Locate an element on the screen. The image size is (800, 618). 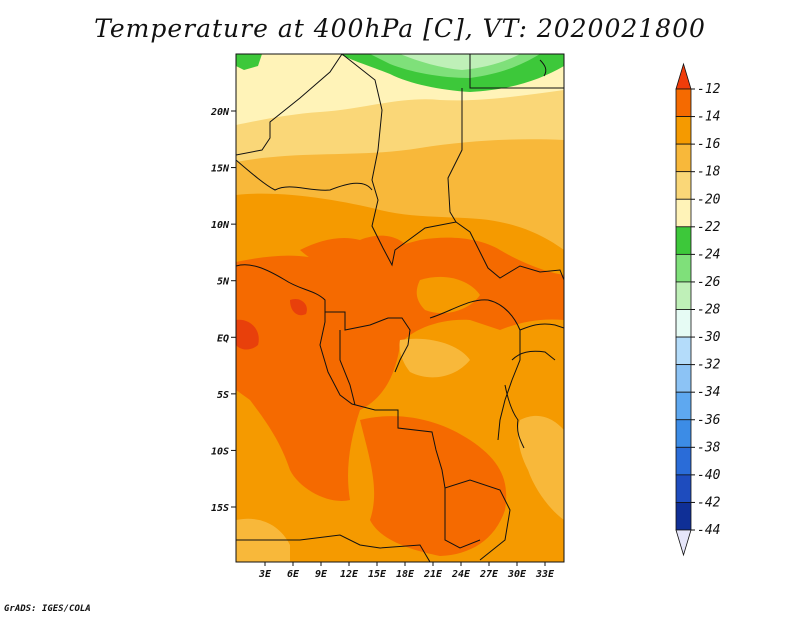
band-12-14-north is located at coordinates (355, 252).